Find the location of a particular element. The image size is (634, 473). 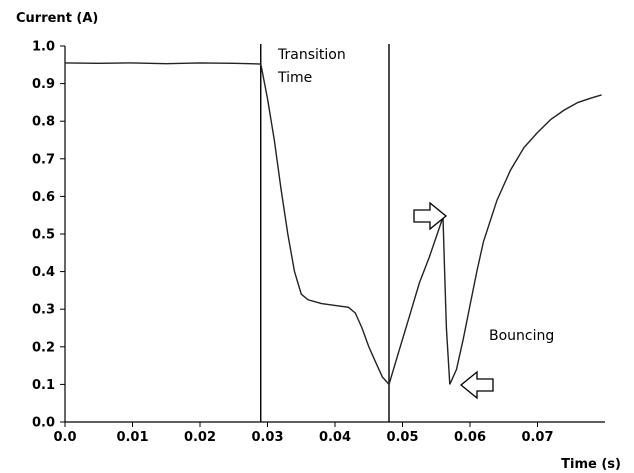

x-axis: 0.0 0.01 0.02 0.03 0.04 0.05 0.06 0.07 is located at coordinates (303, 433).